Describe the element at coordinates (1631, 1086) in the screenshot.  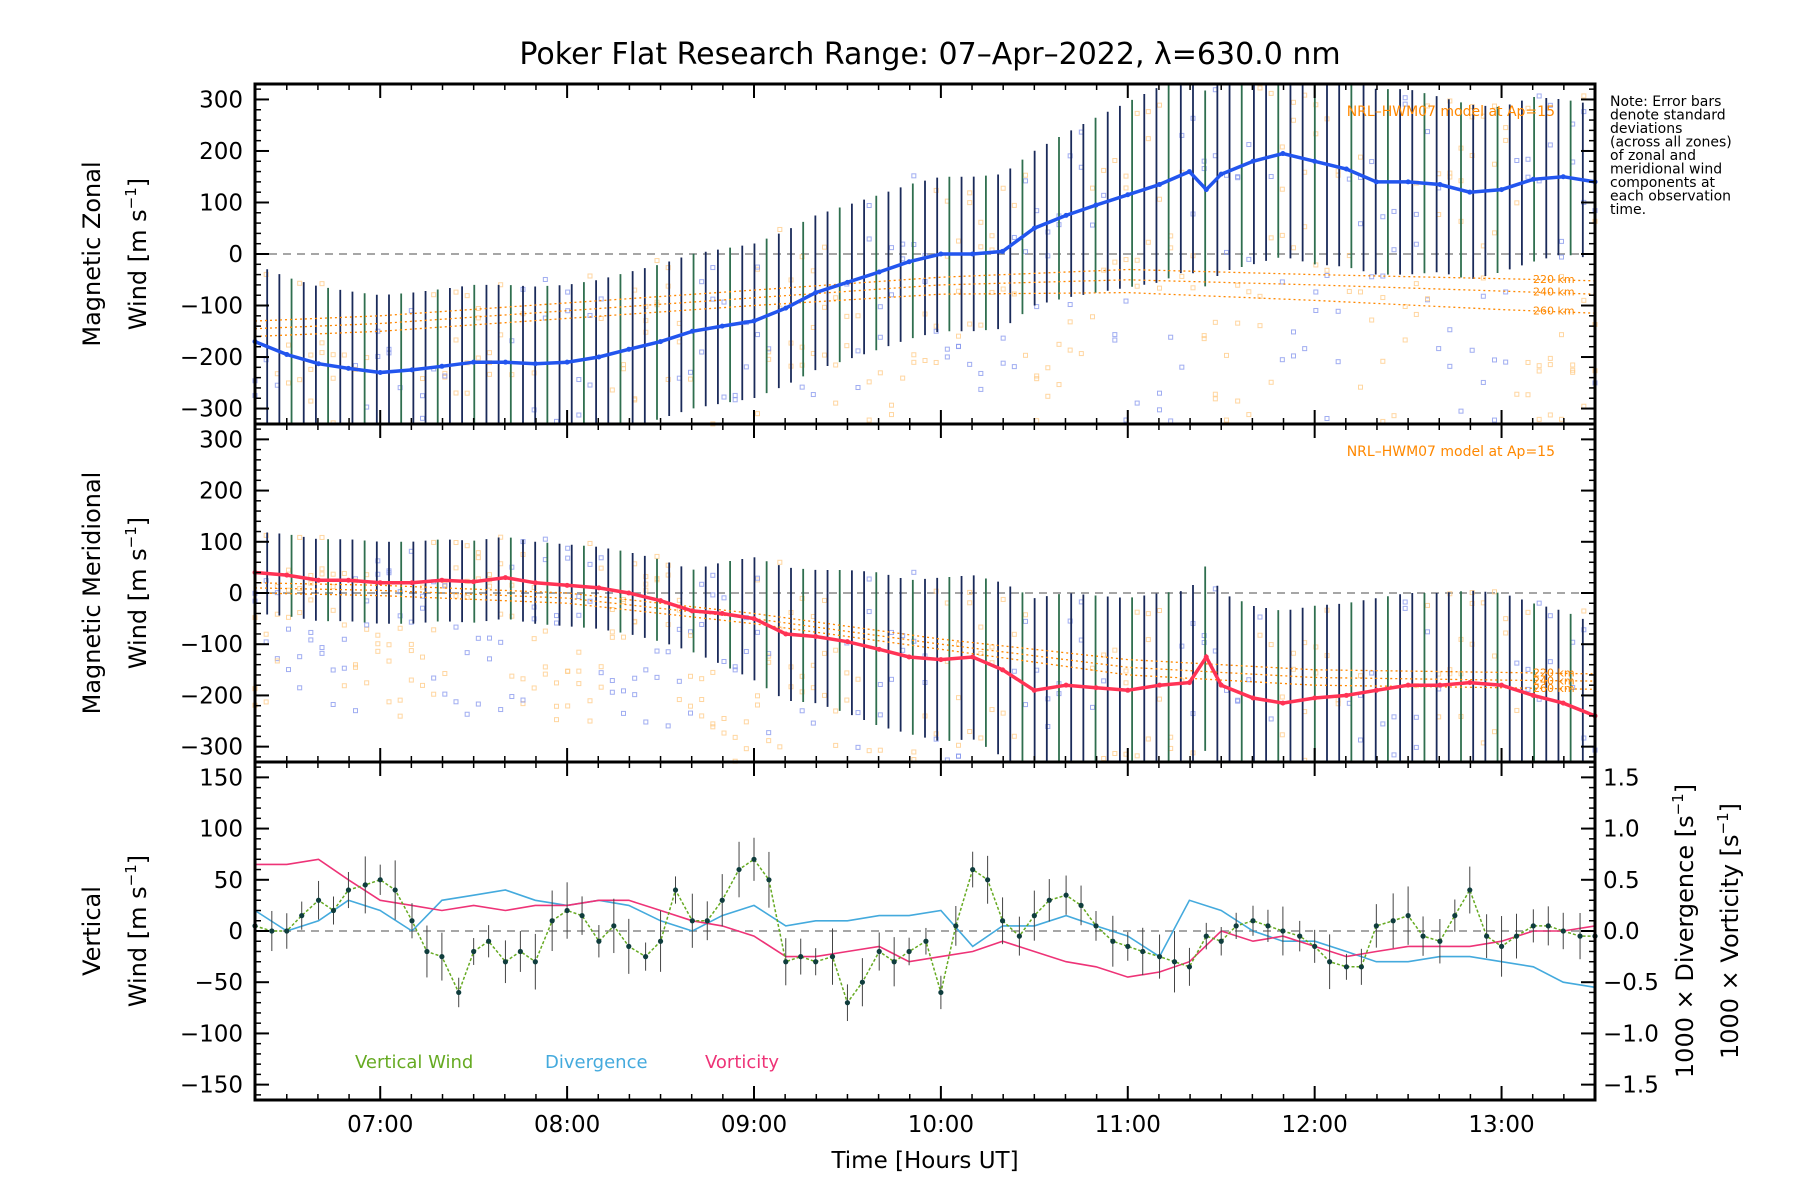
I see `y2-tick-label: −1.5` at that location.